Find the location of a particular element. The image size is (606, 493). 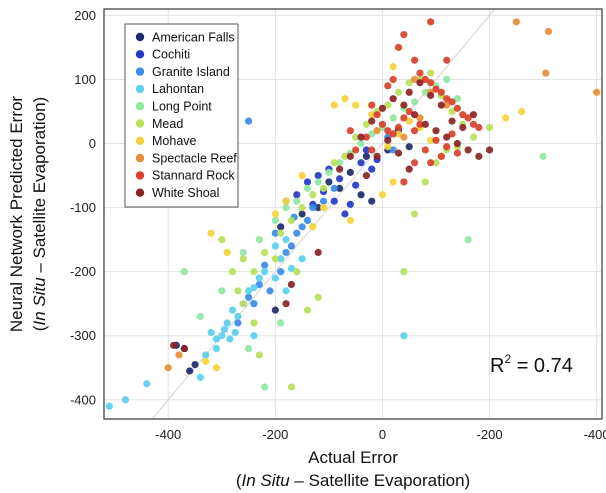

y-axis-title-line1: Neural Network Predicted Error is located at coordinates (16, 214).